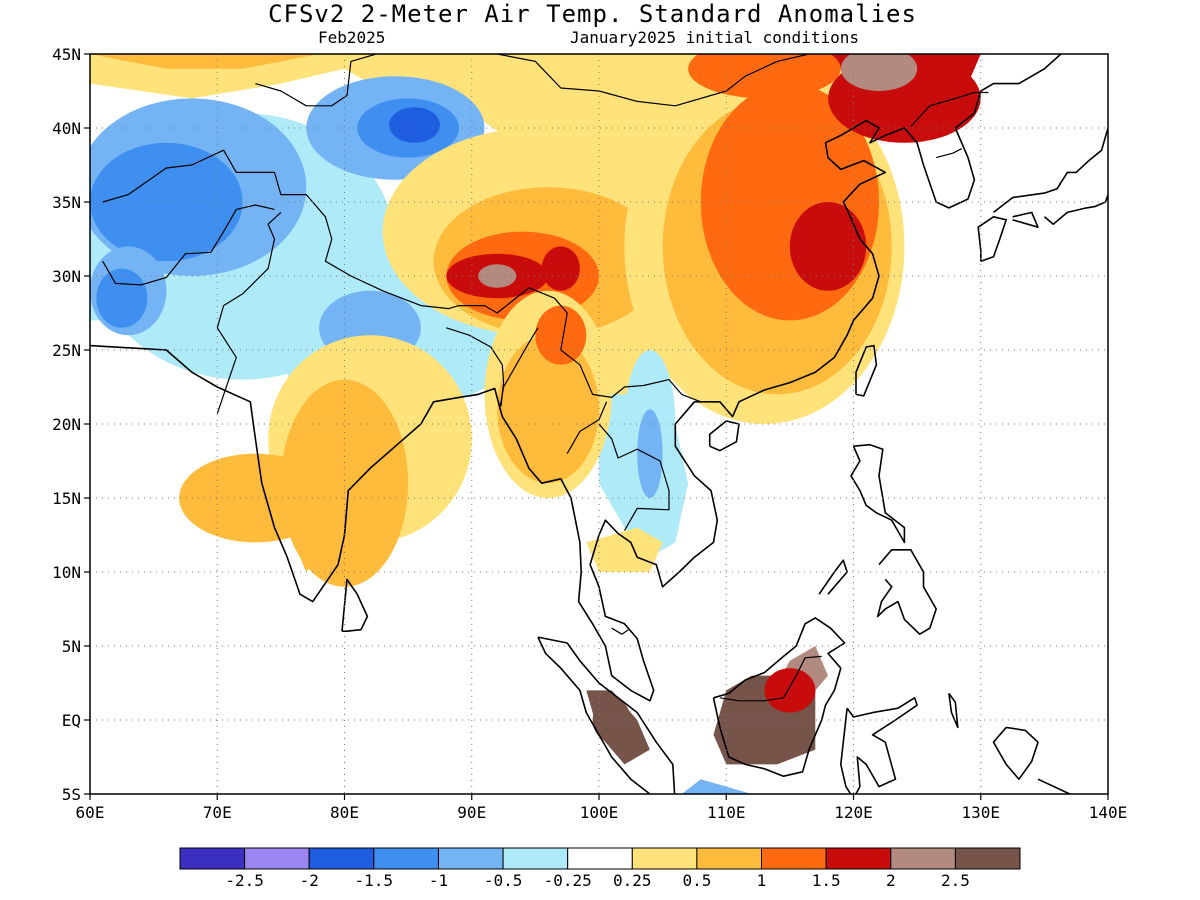 This screenshot has width=1200, height=900. I want to click on lon-label: 60E, so click(90, 812).